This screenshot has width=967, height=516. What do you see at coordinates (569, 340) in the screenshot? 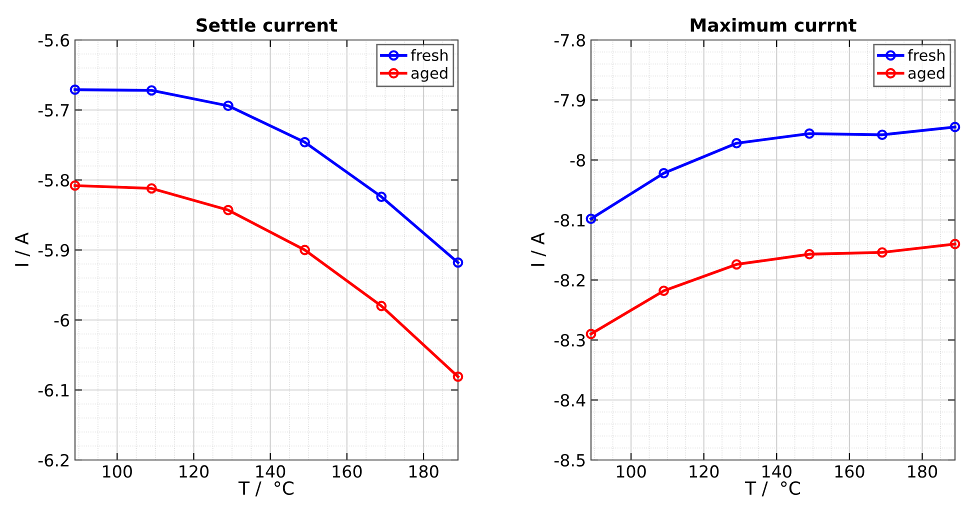
I see `y-tick-label: -8.3` at bounding box center [569, 340].